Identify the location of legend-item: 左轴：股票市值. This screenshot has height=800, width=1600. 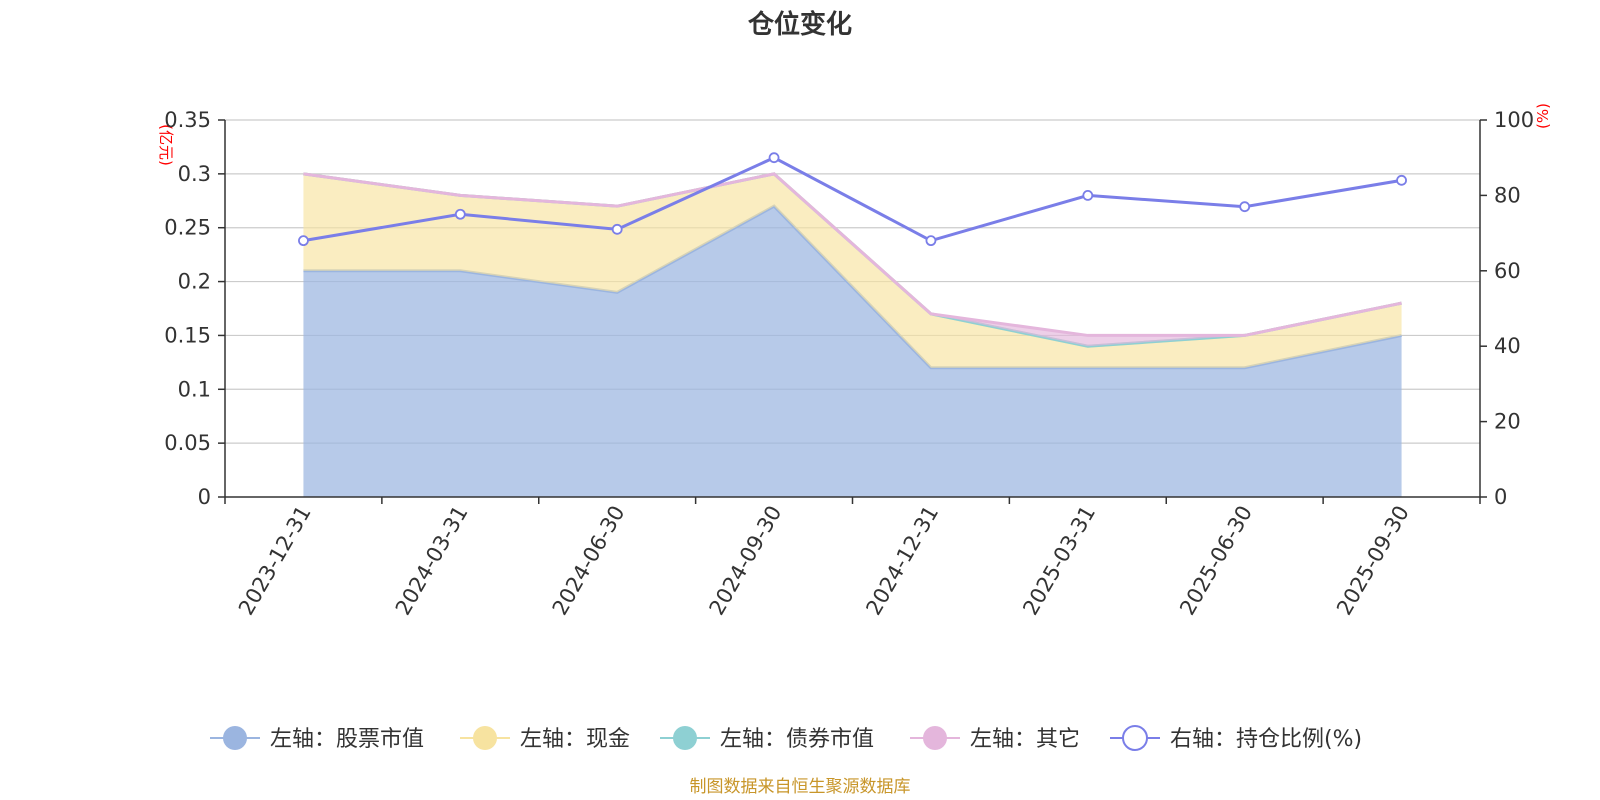
(317, 739).